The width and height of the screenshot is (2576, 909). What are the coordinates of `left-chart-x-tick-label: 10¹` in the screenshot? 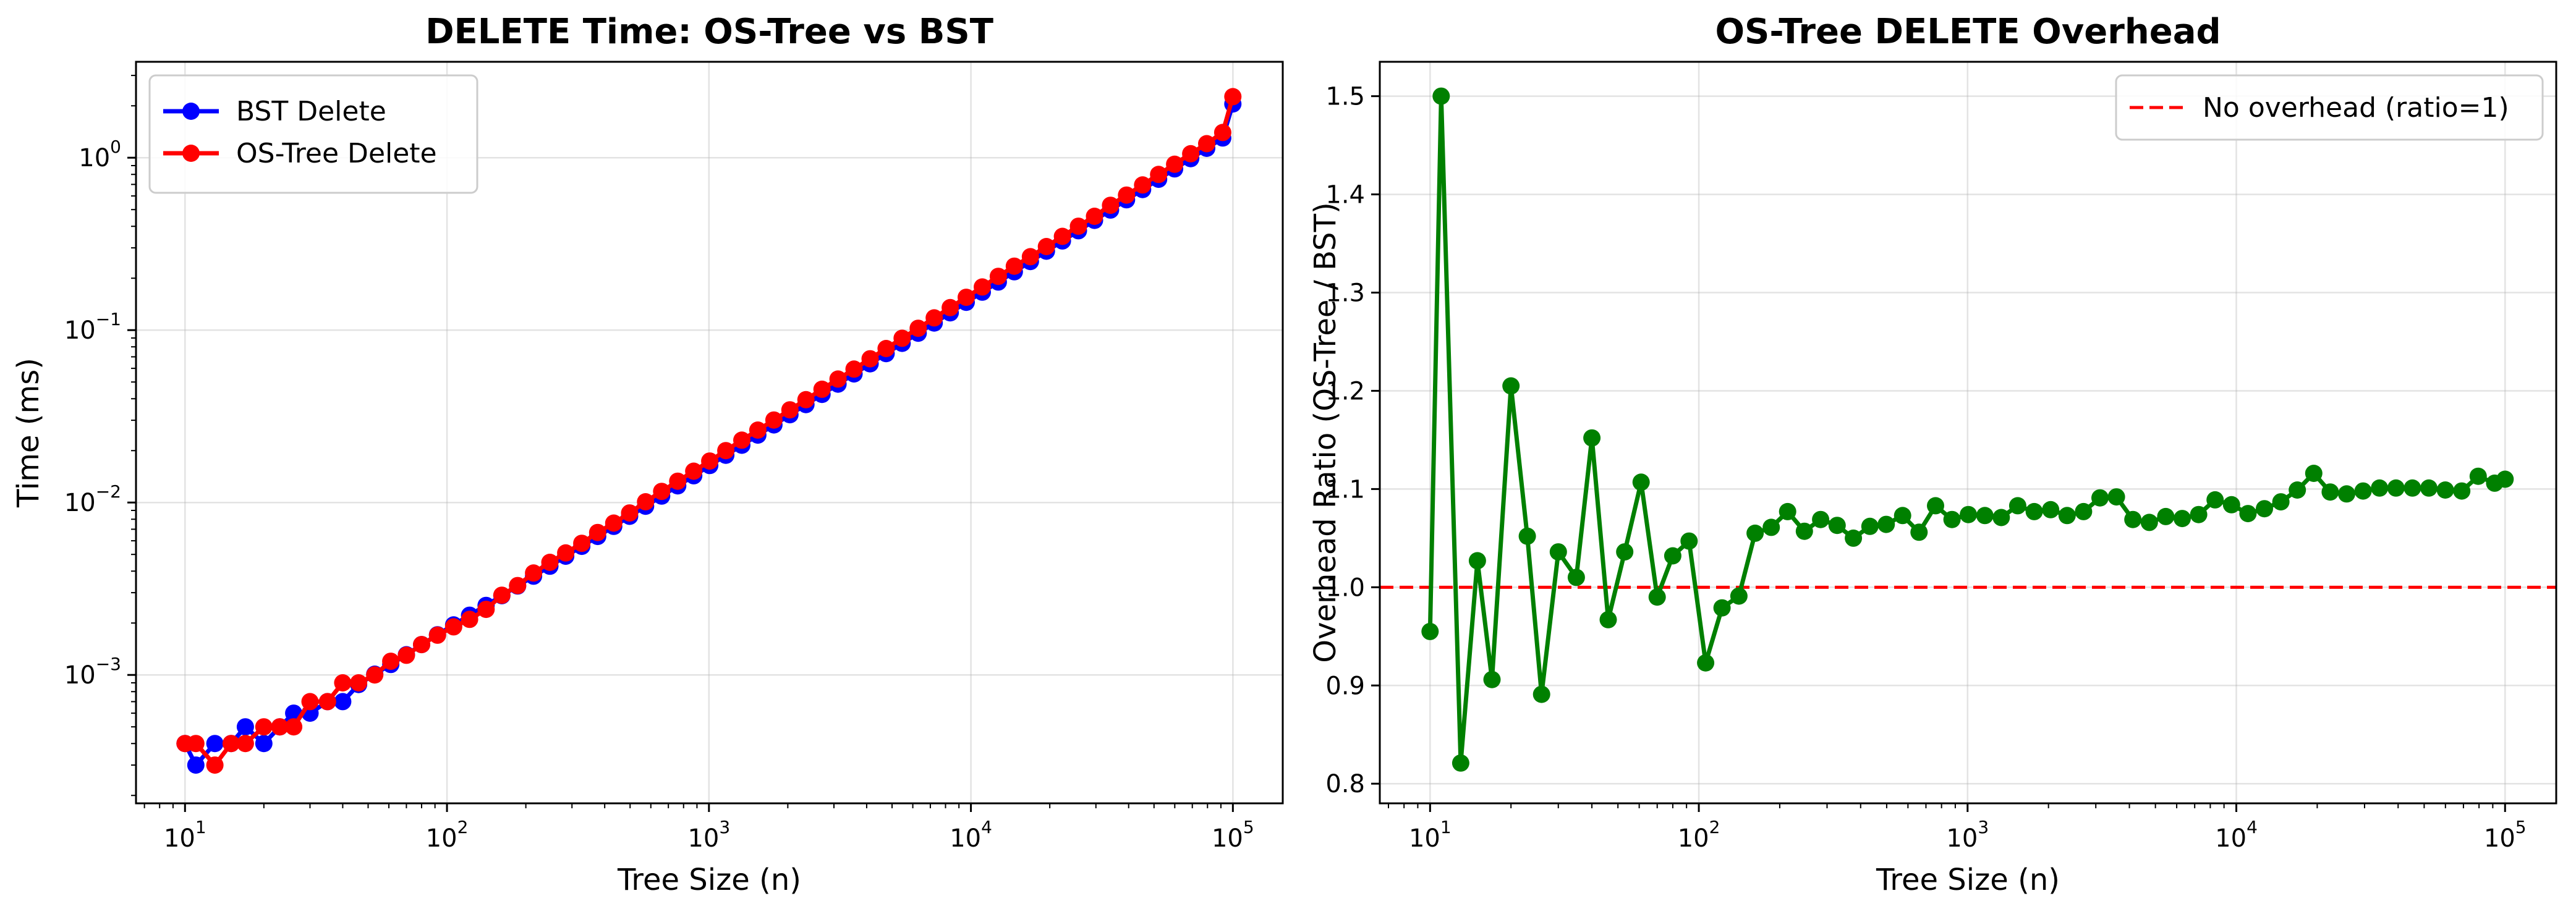 It's located at (185, 835).